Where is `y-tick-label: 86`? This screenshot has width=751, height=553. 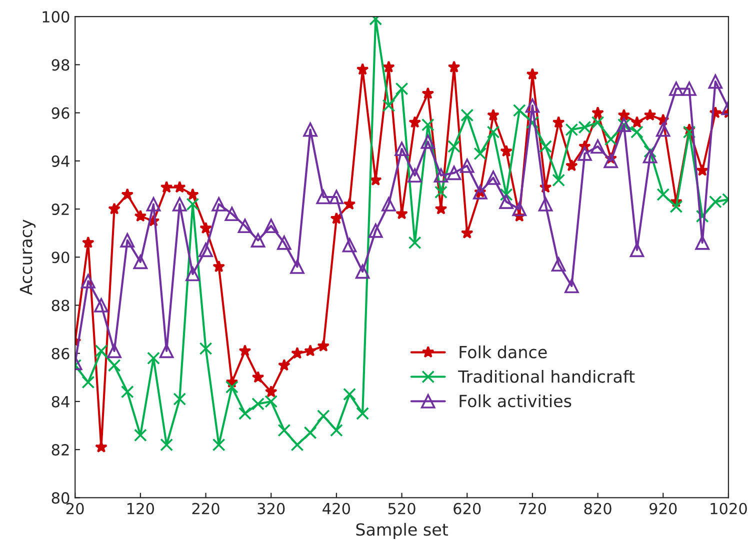
y-tick-label: 86 is located at coordinates (61, 354).